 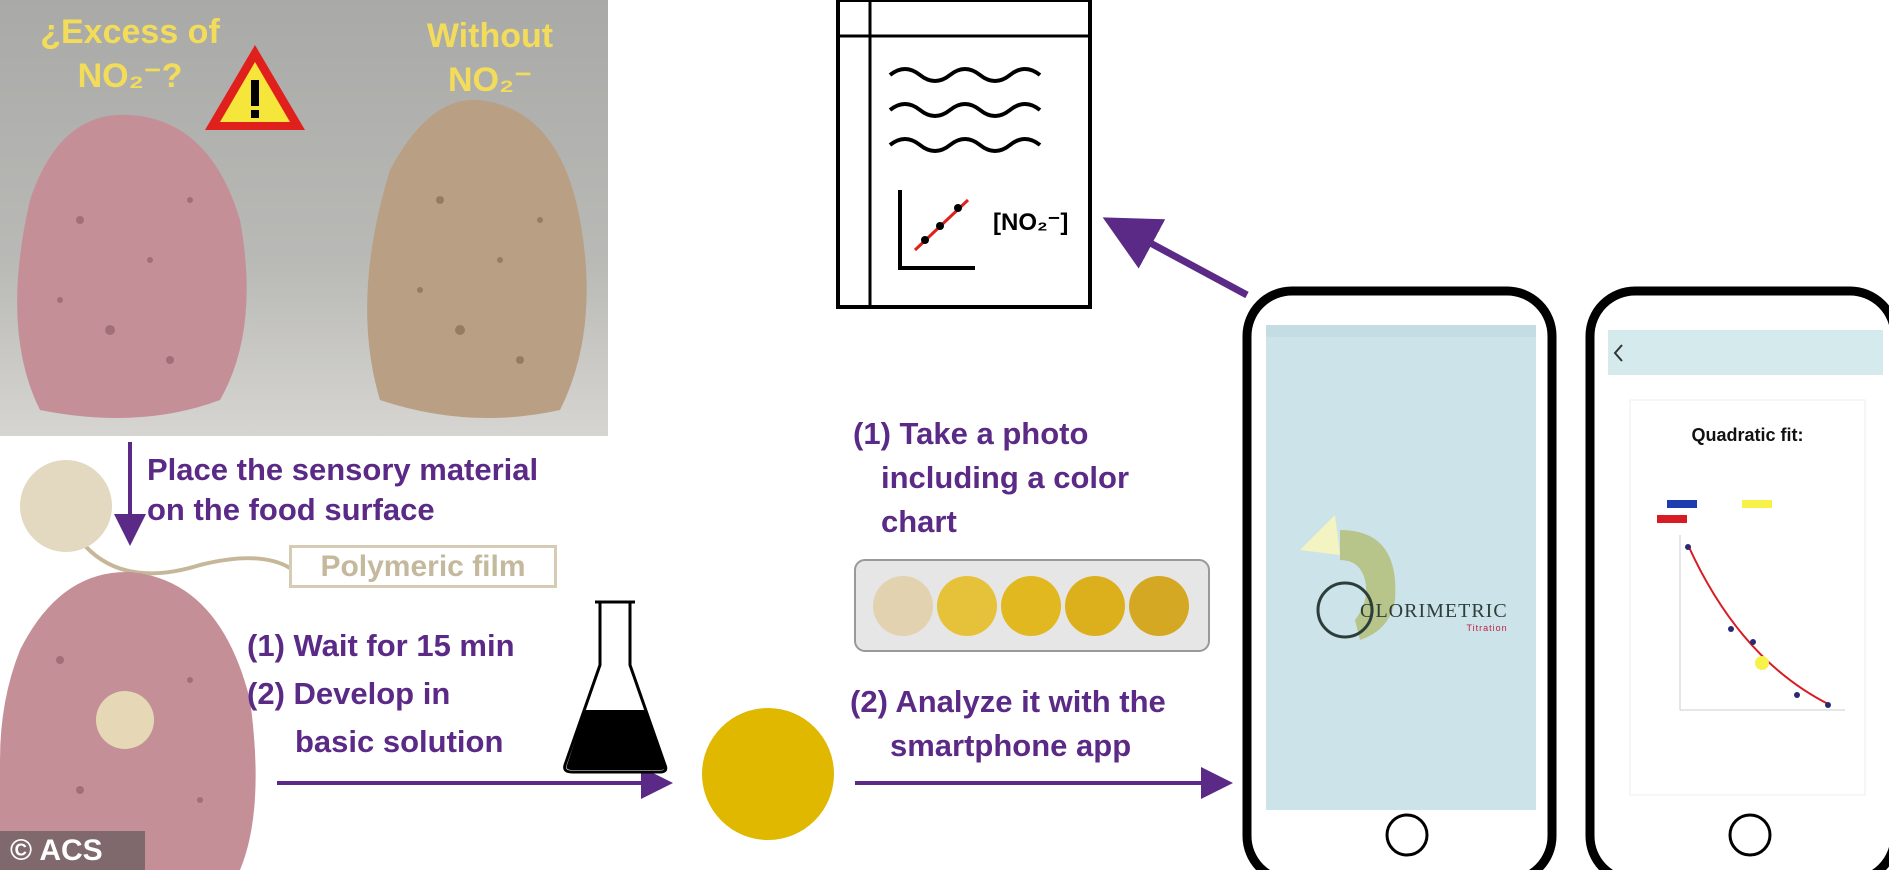 What do you see at coordinates (477, 258) in the screenshot?
I see `meat-without-nitrite` at bounding box center [477, 258].